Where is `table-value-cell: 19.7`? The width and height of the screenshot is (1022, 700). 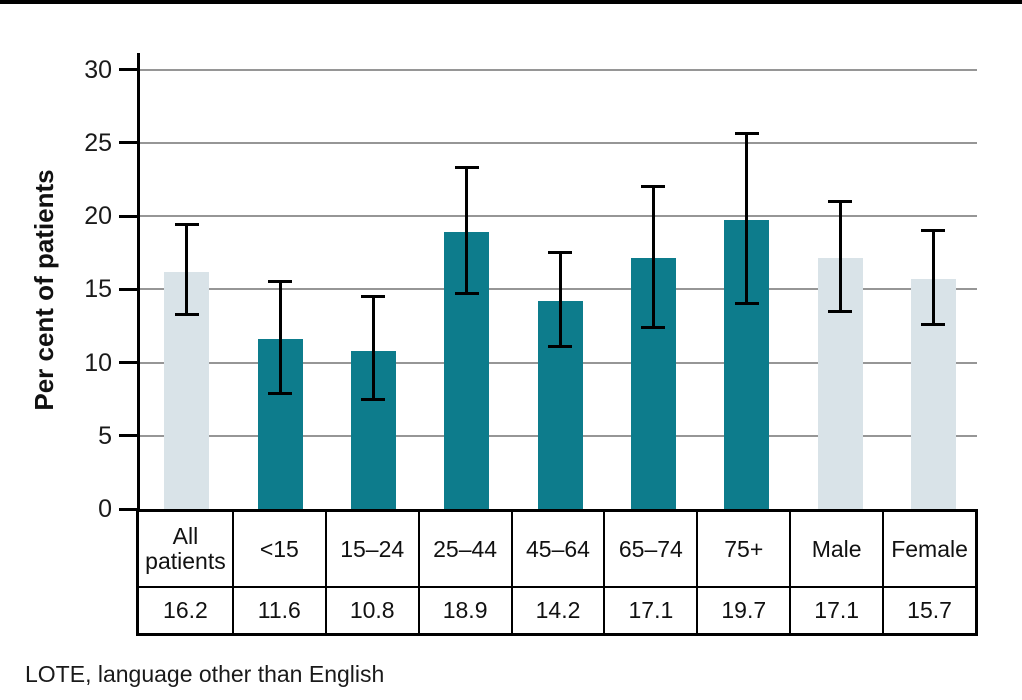 table-value-cell: 19.7 is located at coordinates (743, 609).